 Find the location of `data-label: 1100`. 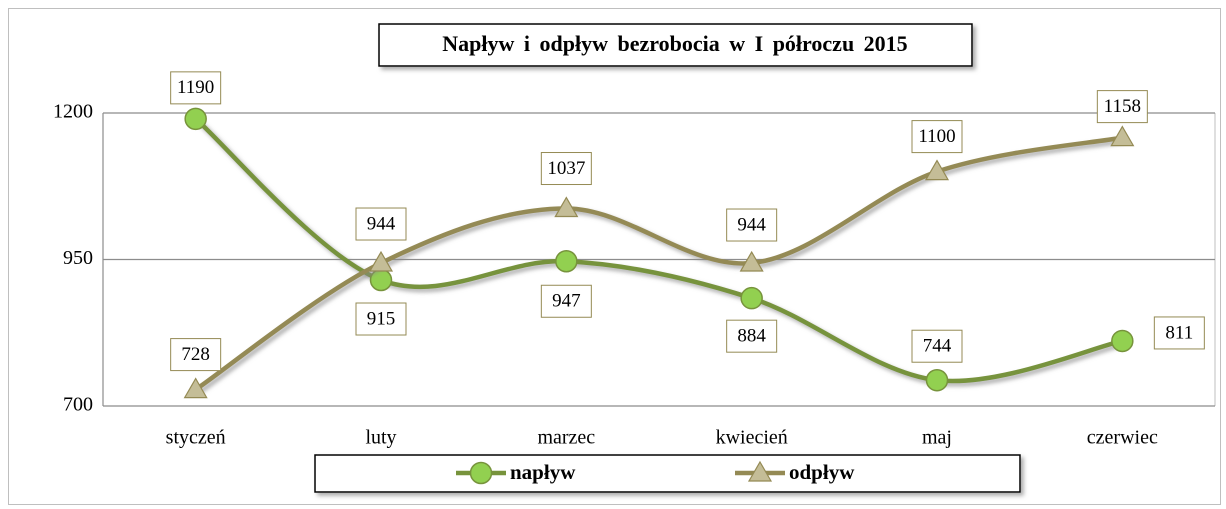

data-label: 1100 is located at coordinates (936, 136).